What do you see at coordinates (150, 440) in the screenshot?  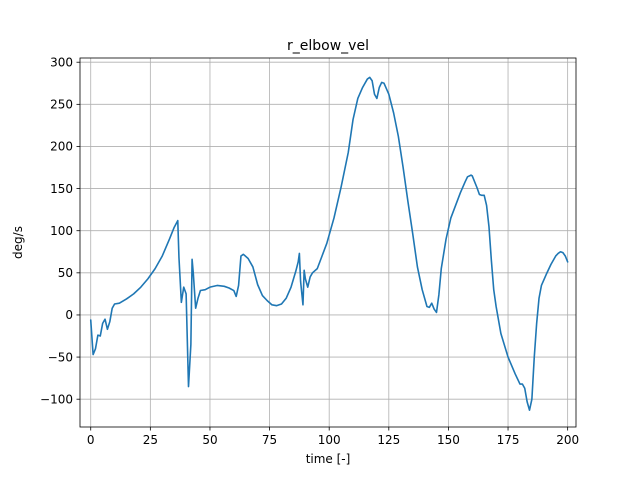 I see `x-tick-label: 25` at bounding box center [150, 440].